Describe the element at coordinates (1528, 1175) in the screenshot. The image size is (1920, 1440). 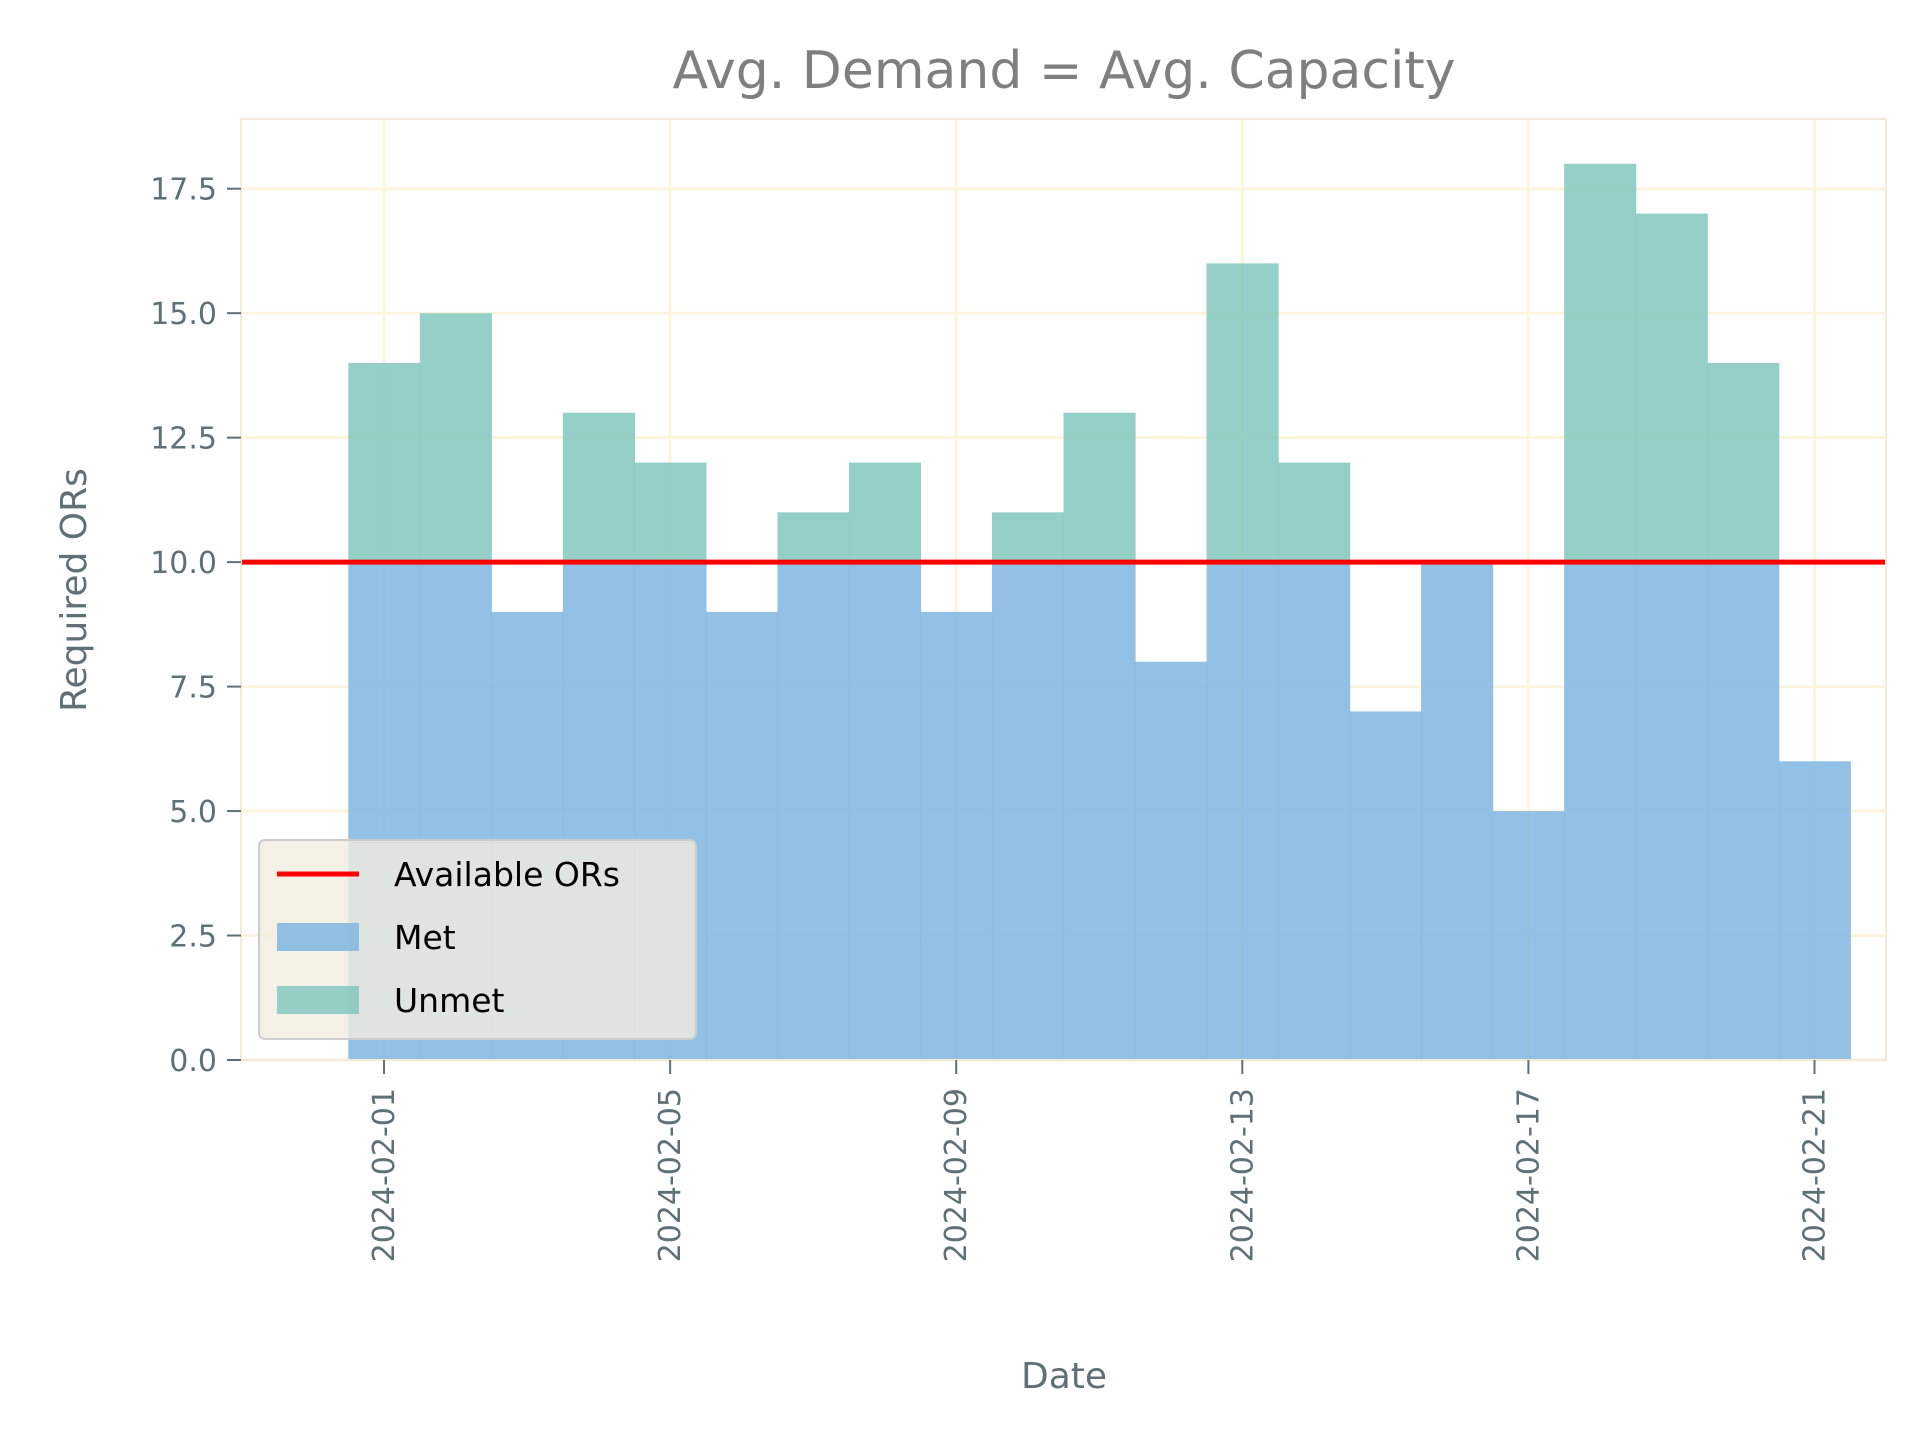
I see `x-tick-label: 2024-02-17` at that location.